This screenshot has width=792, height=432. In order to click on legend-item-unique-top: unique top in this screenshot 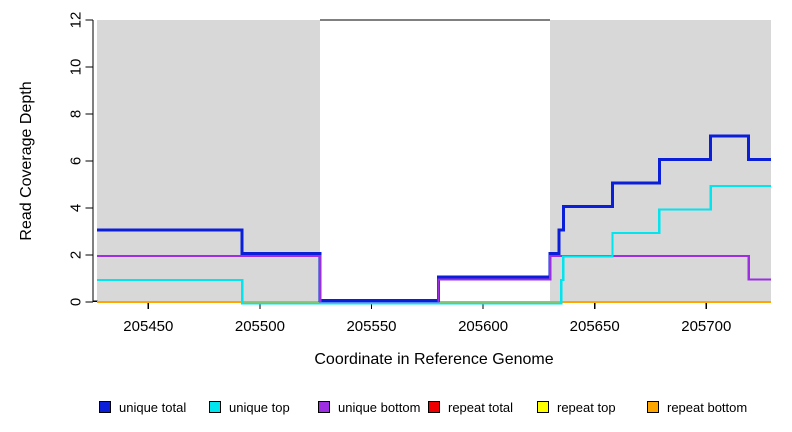, I will do `click(249, 407)`.